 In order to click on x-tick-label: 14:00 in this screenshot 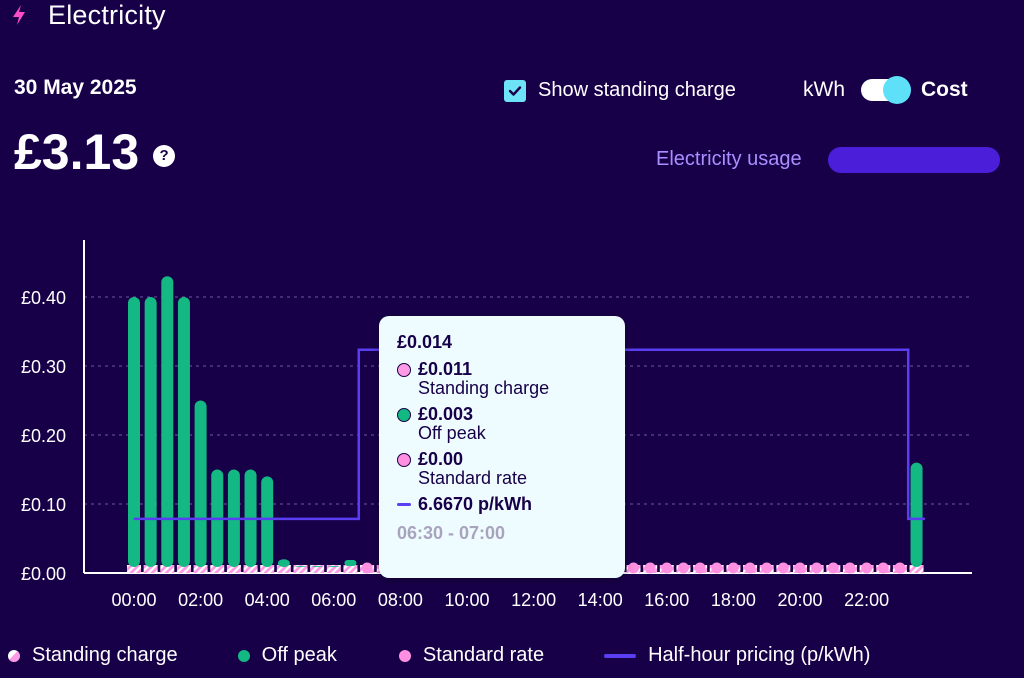, I will do `click(600, 600)`.